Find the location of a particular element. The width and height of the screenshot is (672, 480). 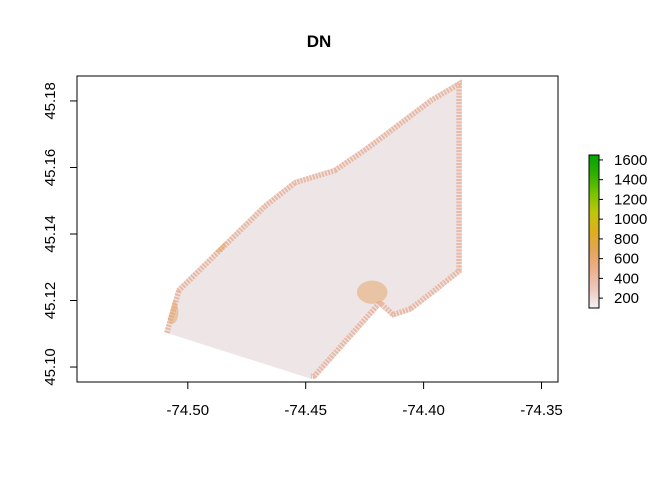

legend-tick-label: 1000 is located at coordinates (630, 219).